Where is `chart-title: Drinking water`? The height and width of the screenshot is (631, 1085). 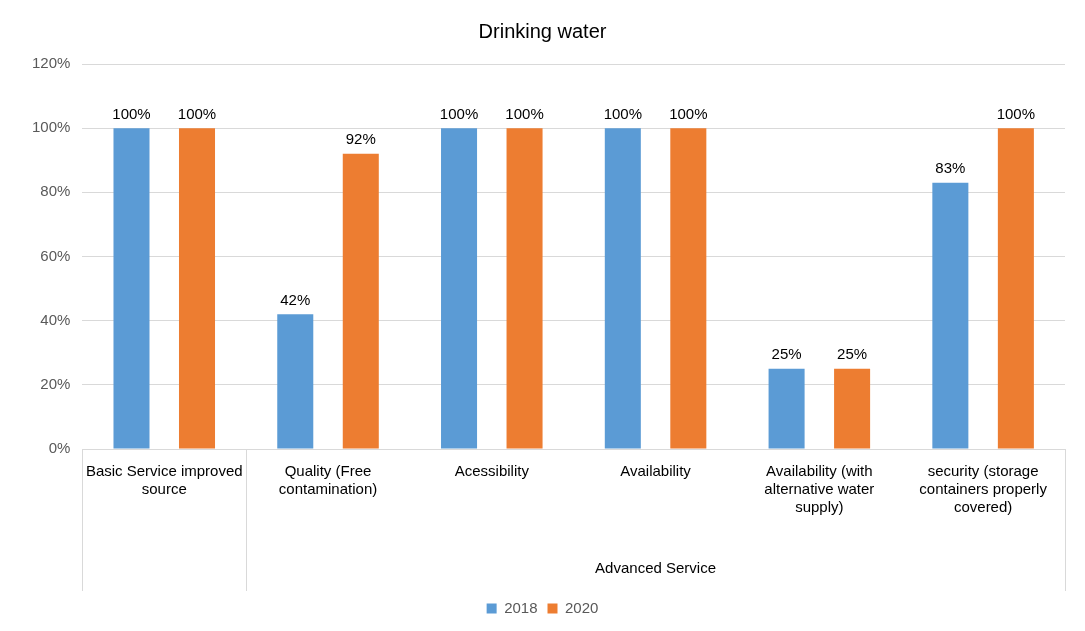
chart-title: Drinking water is located at coordinates (542, 30).